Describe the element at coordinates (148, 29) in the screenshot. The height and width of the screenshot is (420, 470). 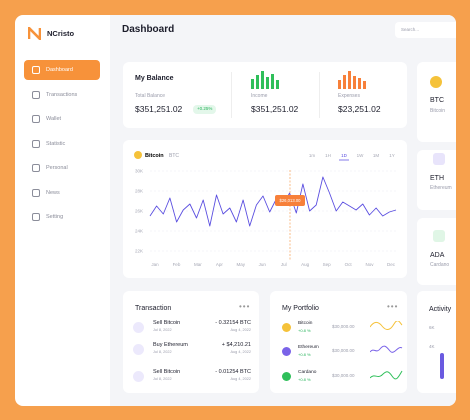
I see `page-title: Dashboard` at that location.